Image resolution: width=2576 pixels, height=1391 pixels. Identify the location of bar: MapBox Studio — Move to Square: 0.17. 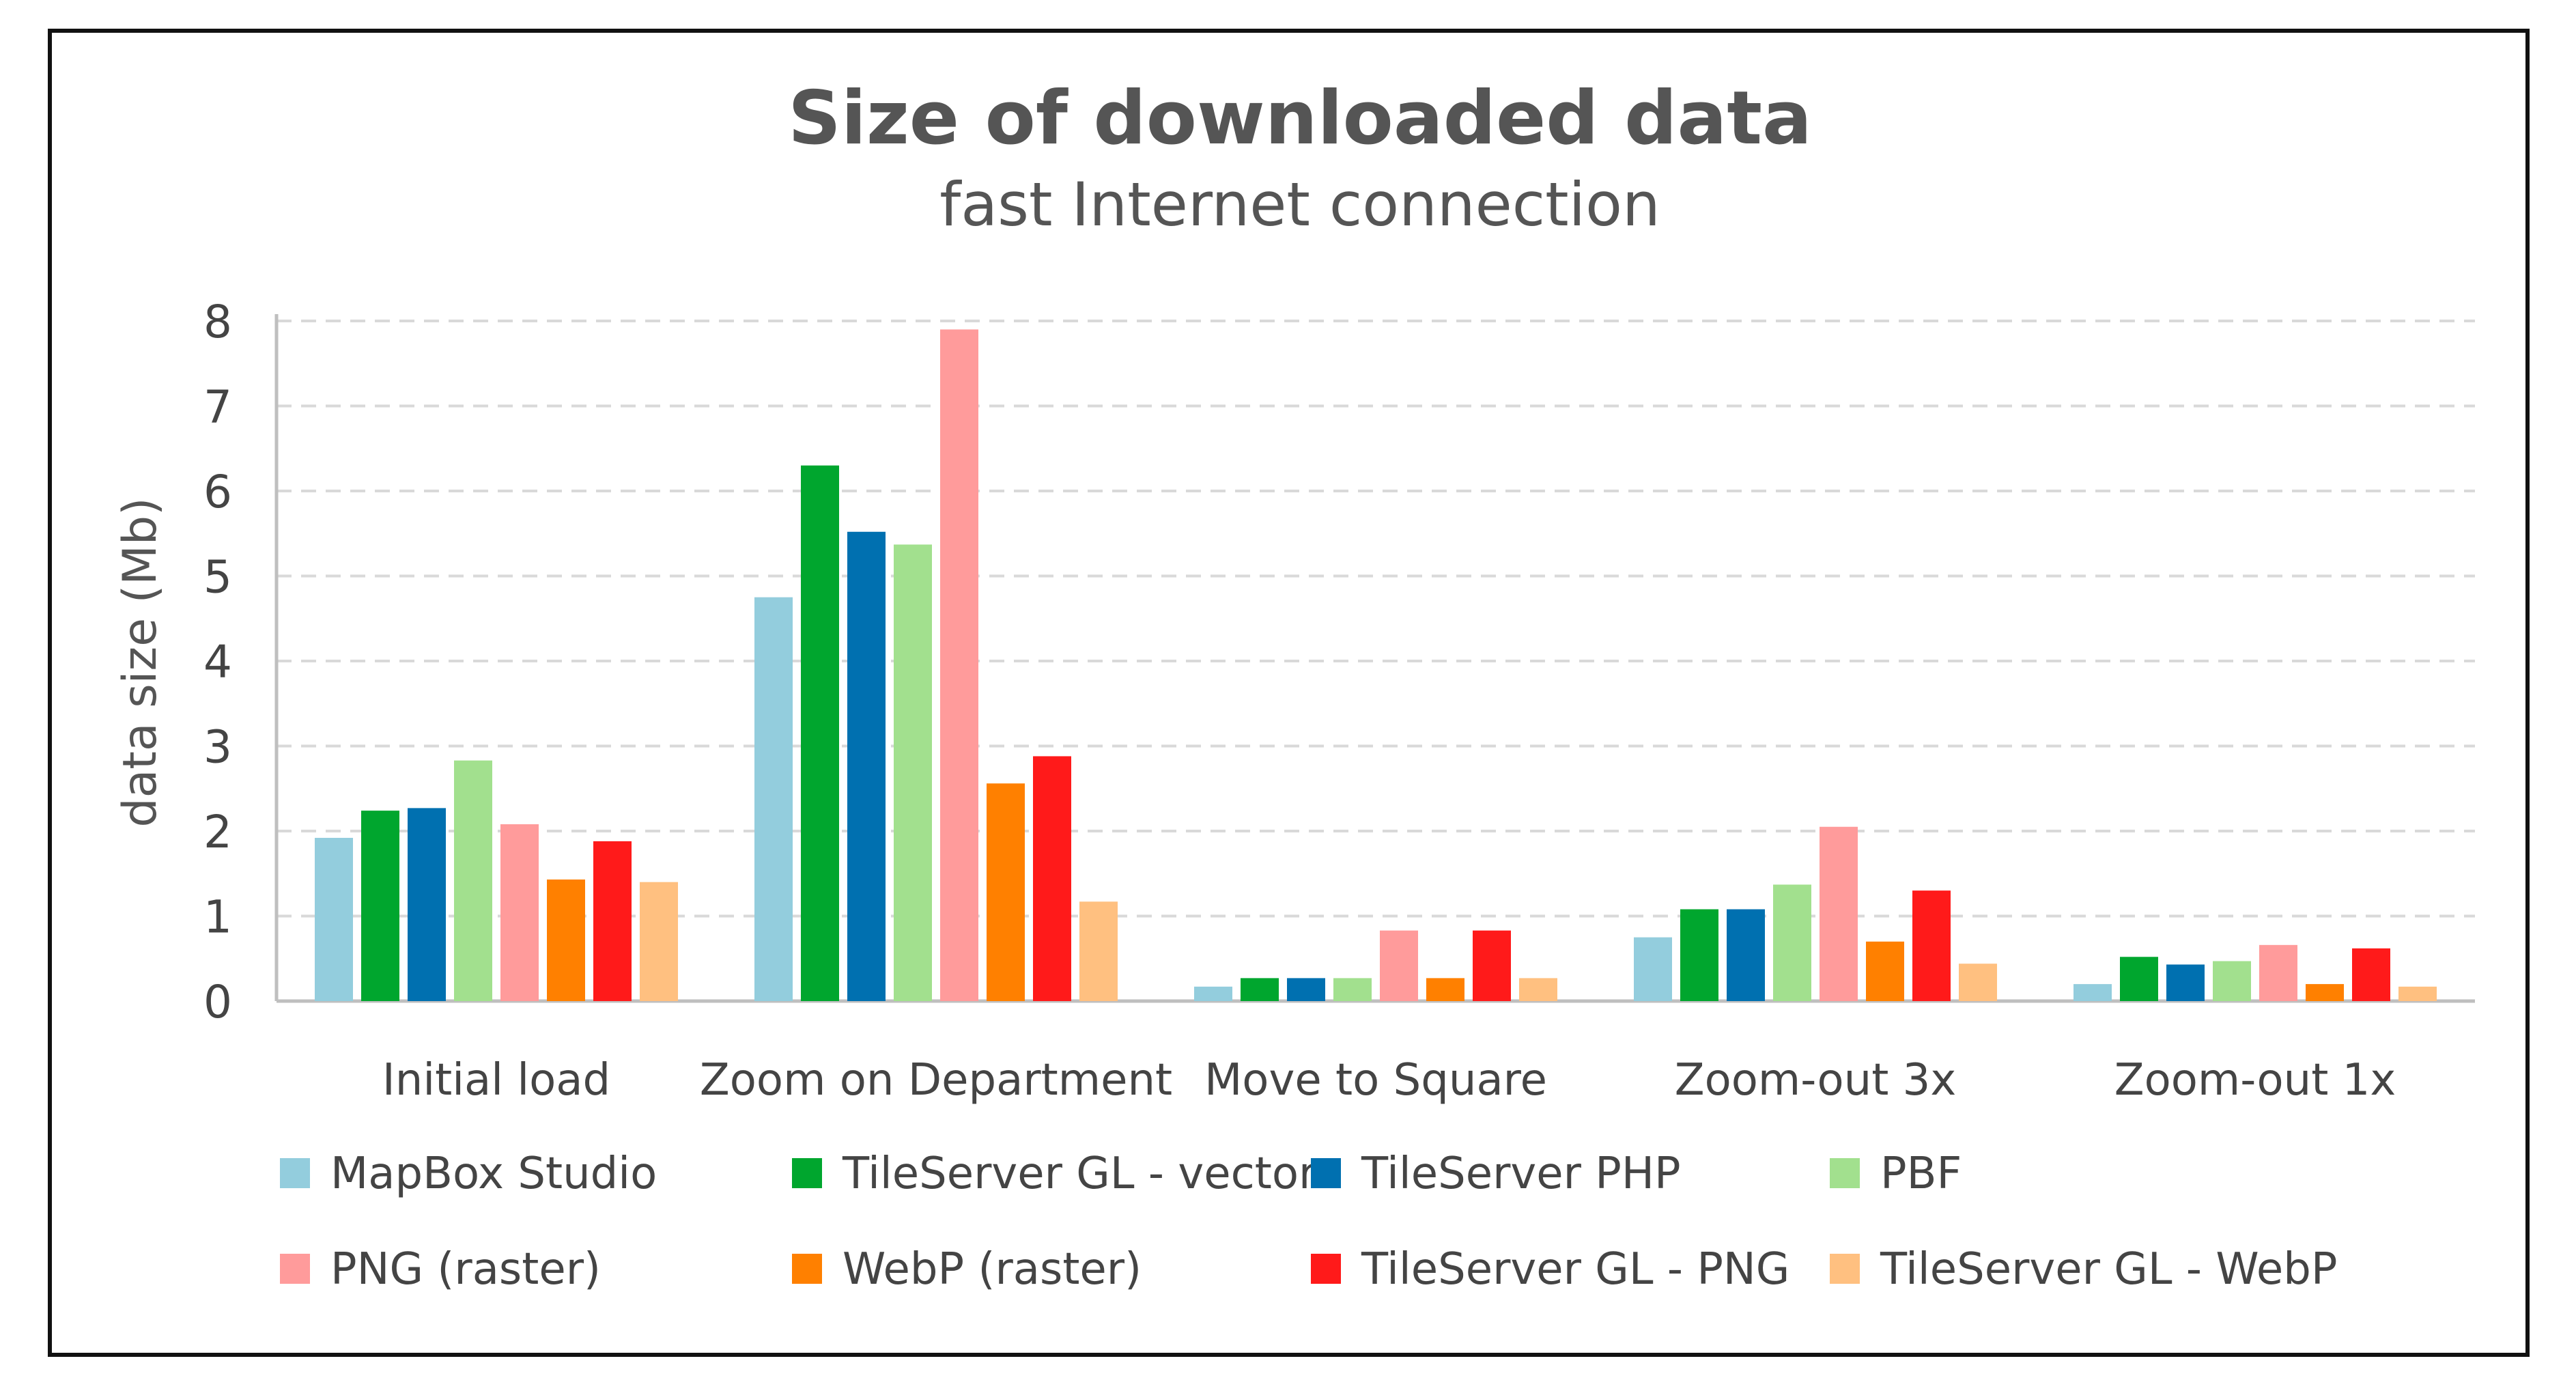
(1213, 993).